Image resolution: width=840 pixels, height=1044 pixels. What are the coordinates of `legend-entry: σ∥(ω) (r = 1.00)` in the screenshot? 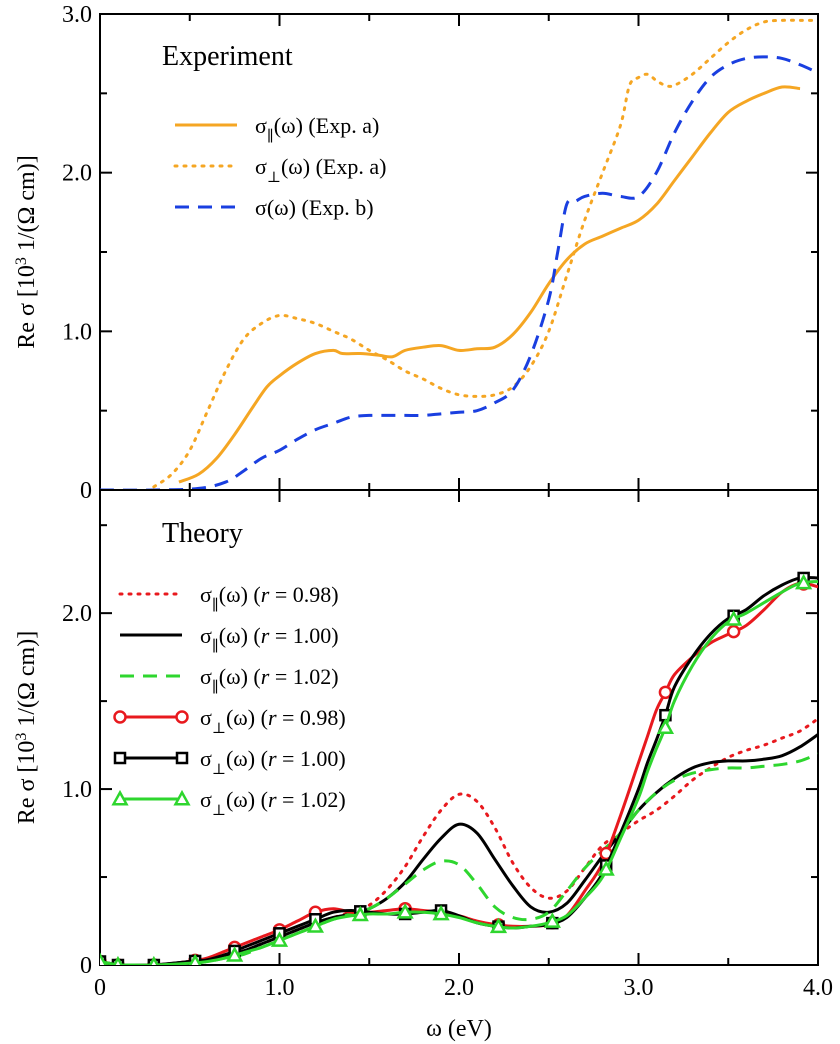 It's located at (269, 639).